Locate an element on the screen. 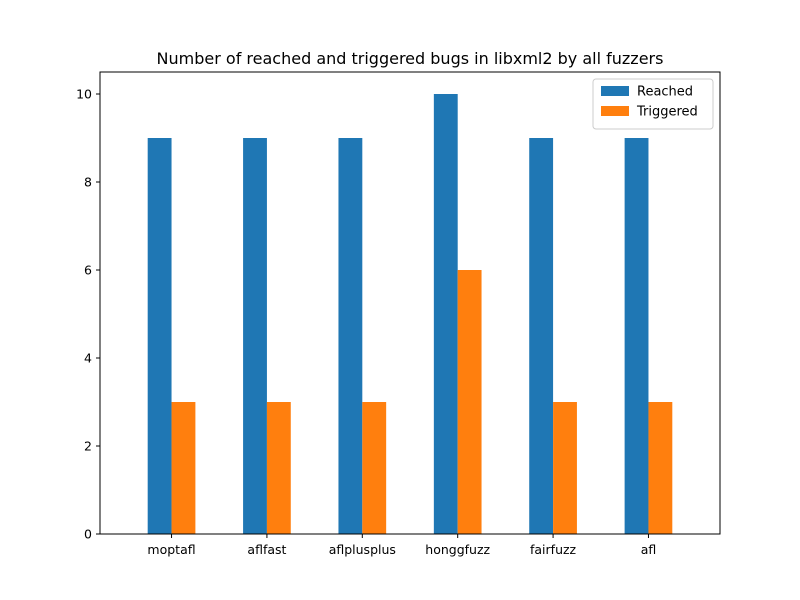 The image size is (800, 600). bar-triggered-aflplusplus is located at coordinates (374, 468).